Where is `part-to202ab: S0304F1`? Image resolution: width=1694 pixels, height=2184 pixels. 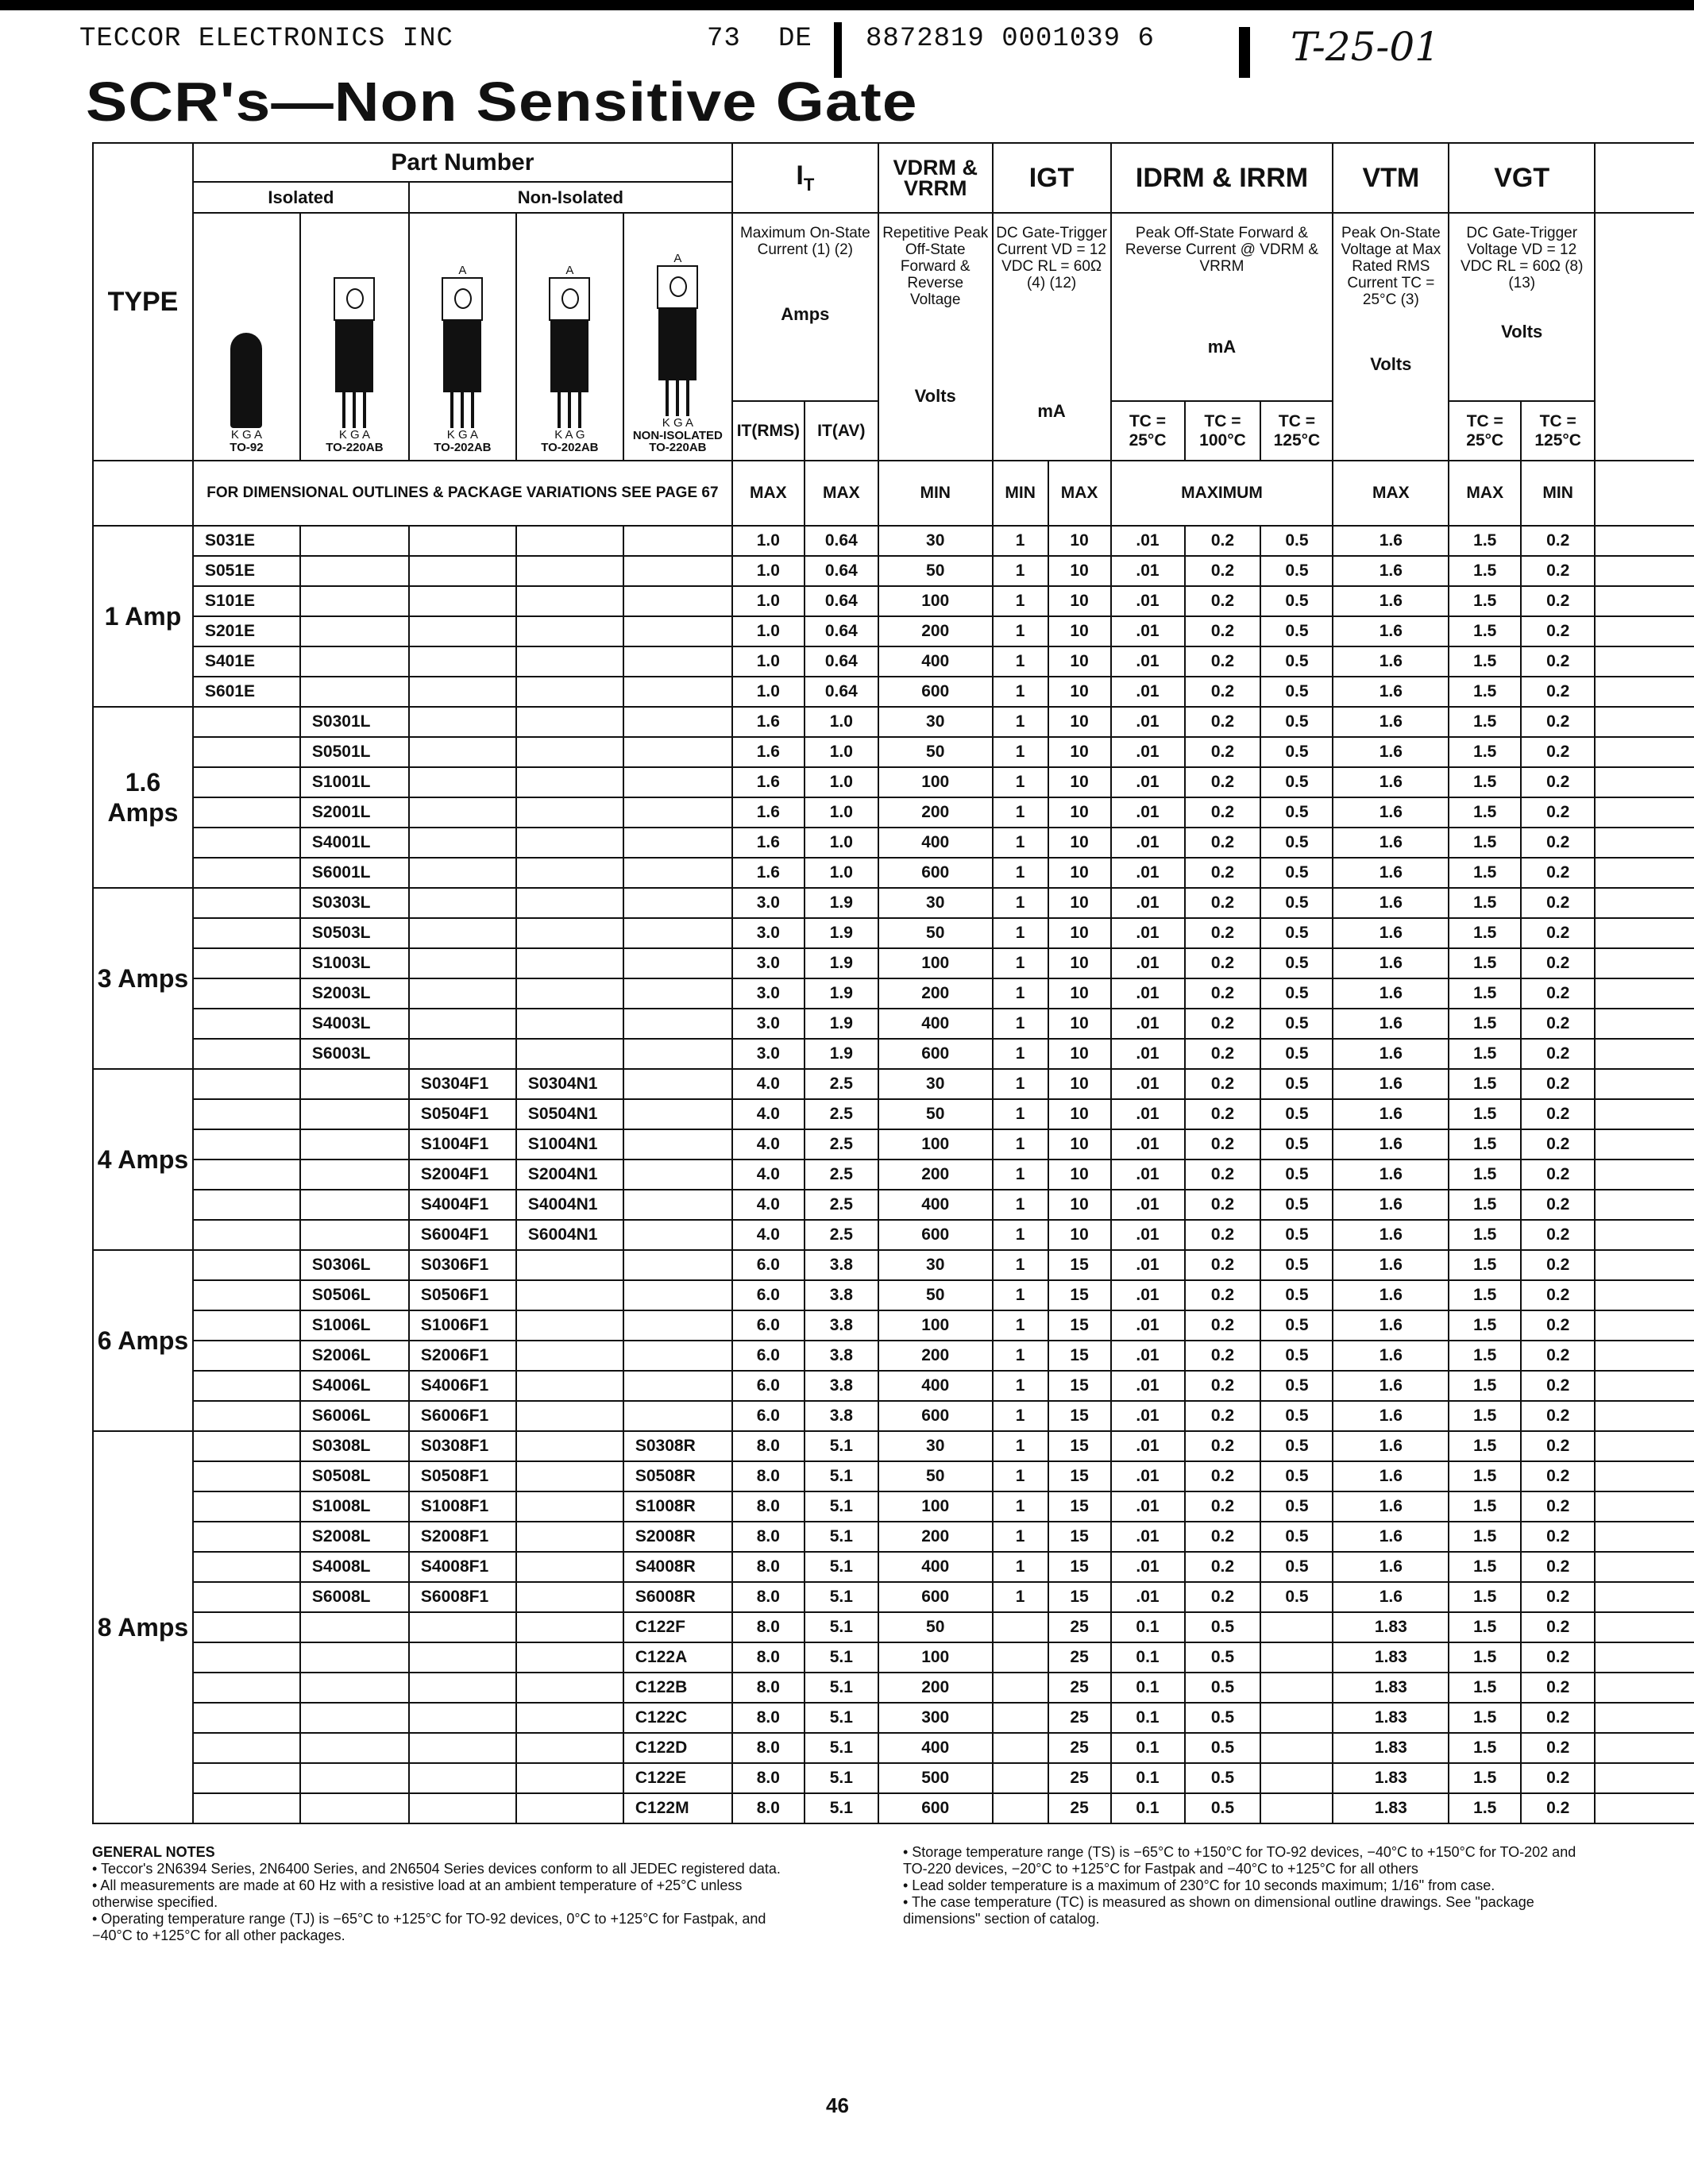
part-to202ab: S0304F1 is located at coordinates (462, 1084).